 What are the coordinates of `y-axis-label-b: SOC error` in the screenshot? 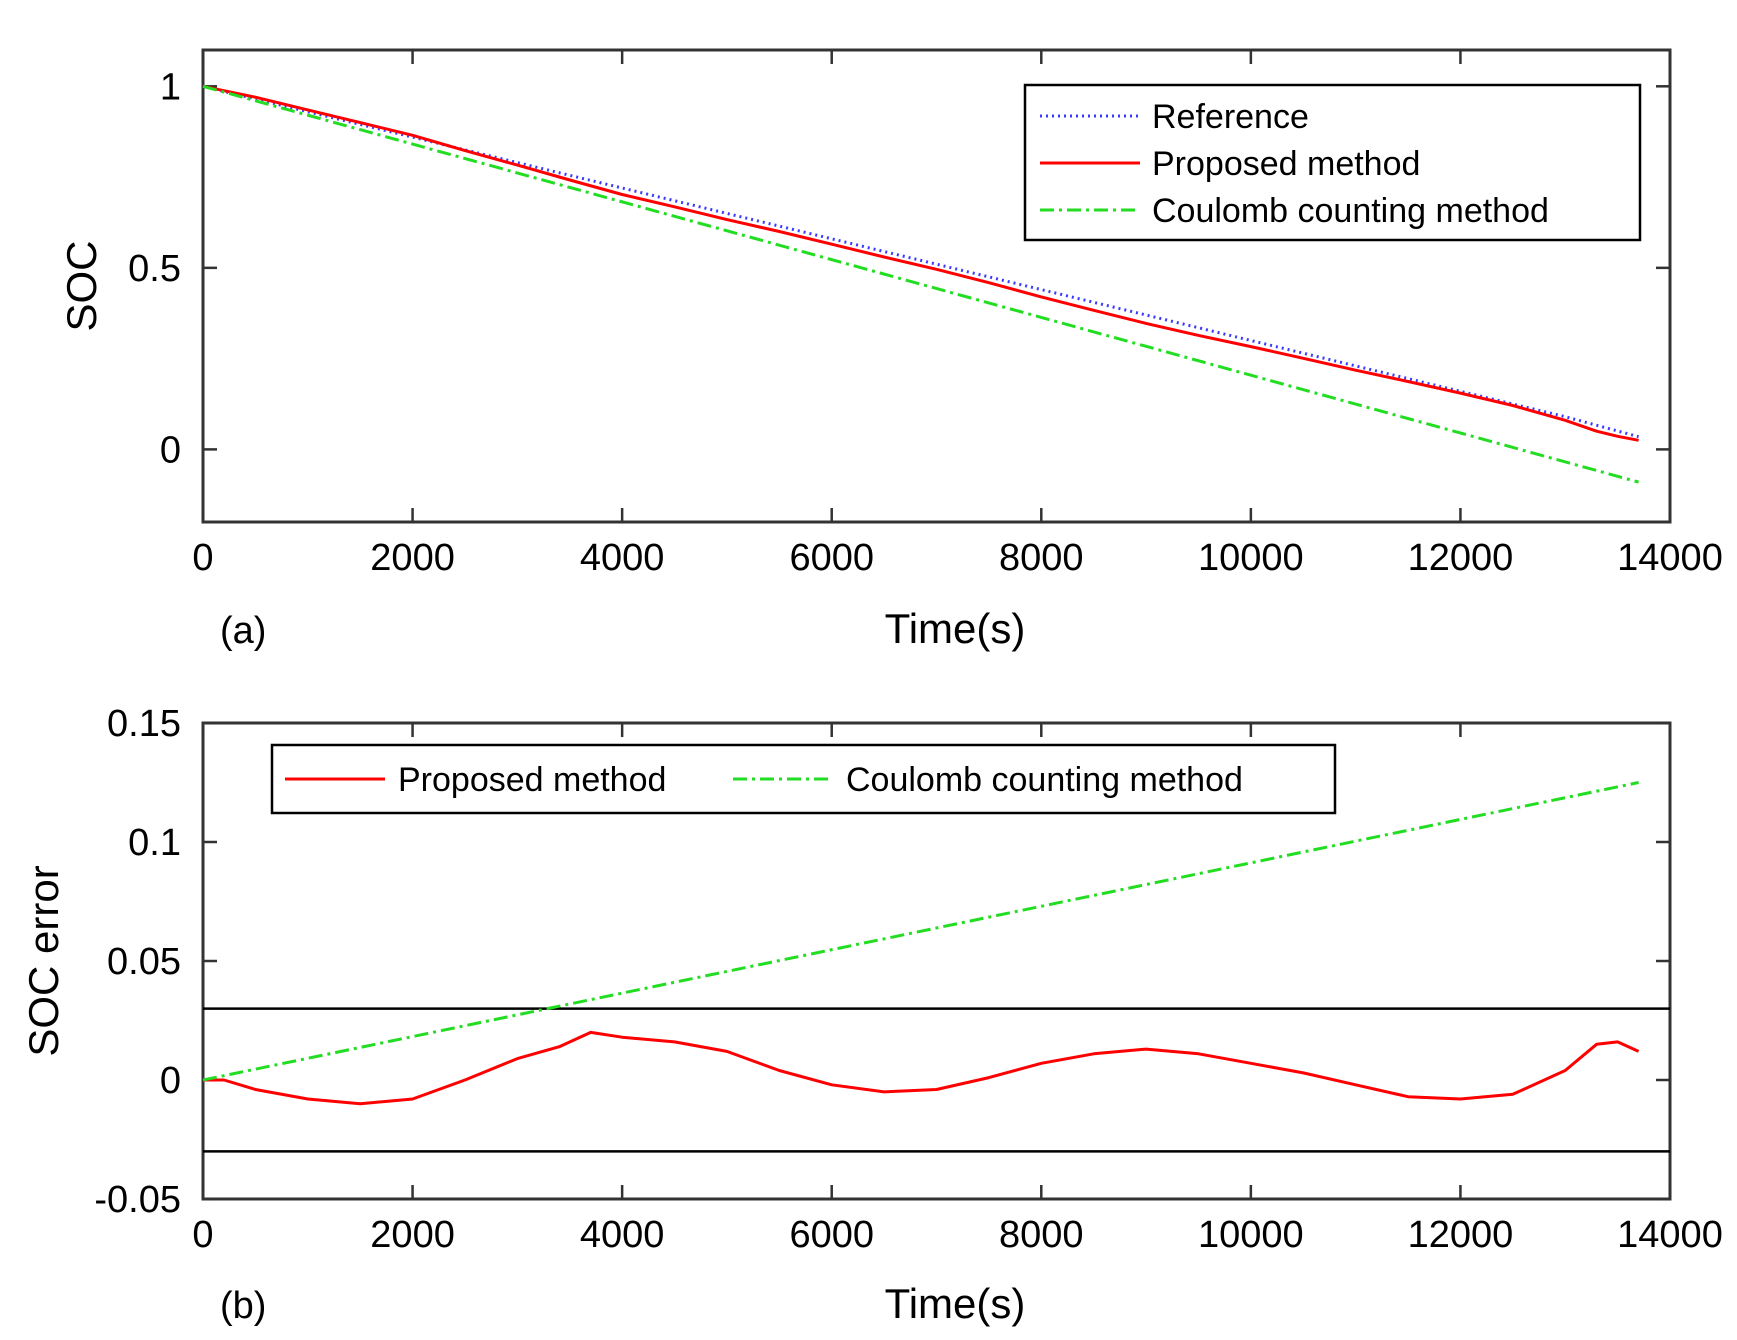 It's located at (43, 960).